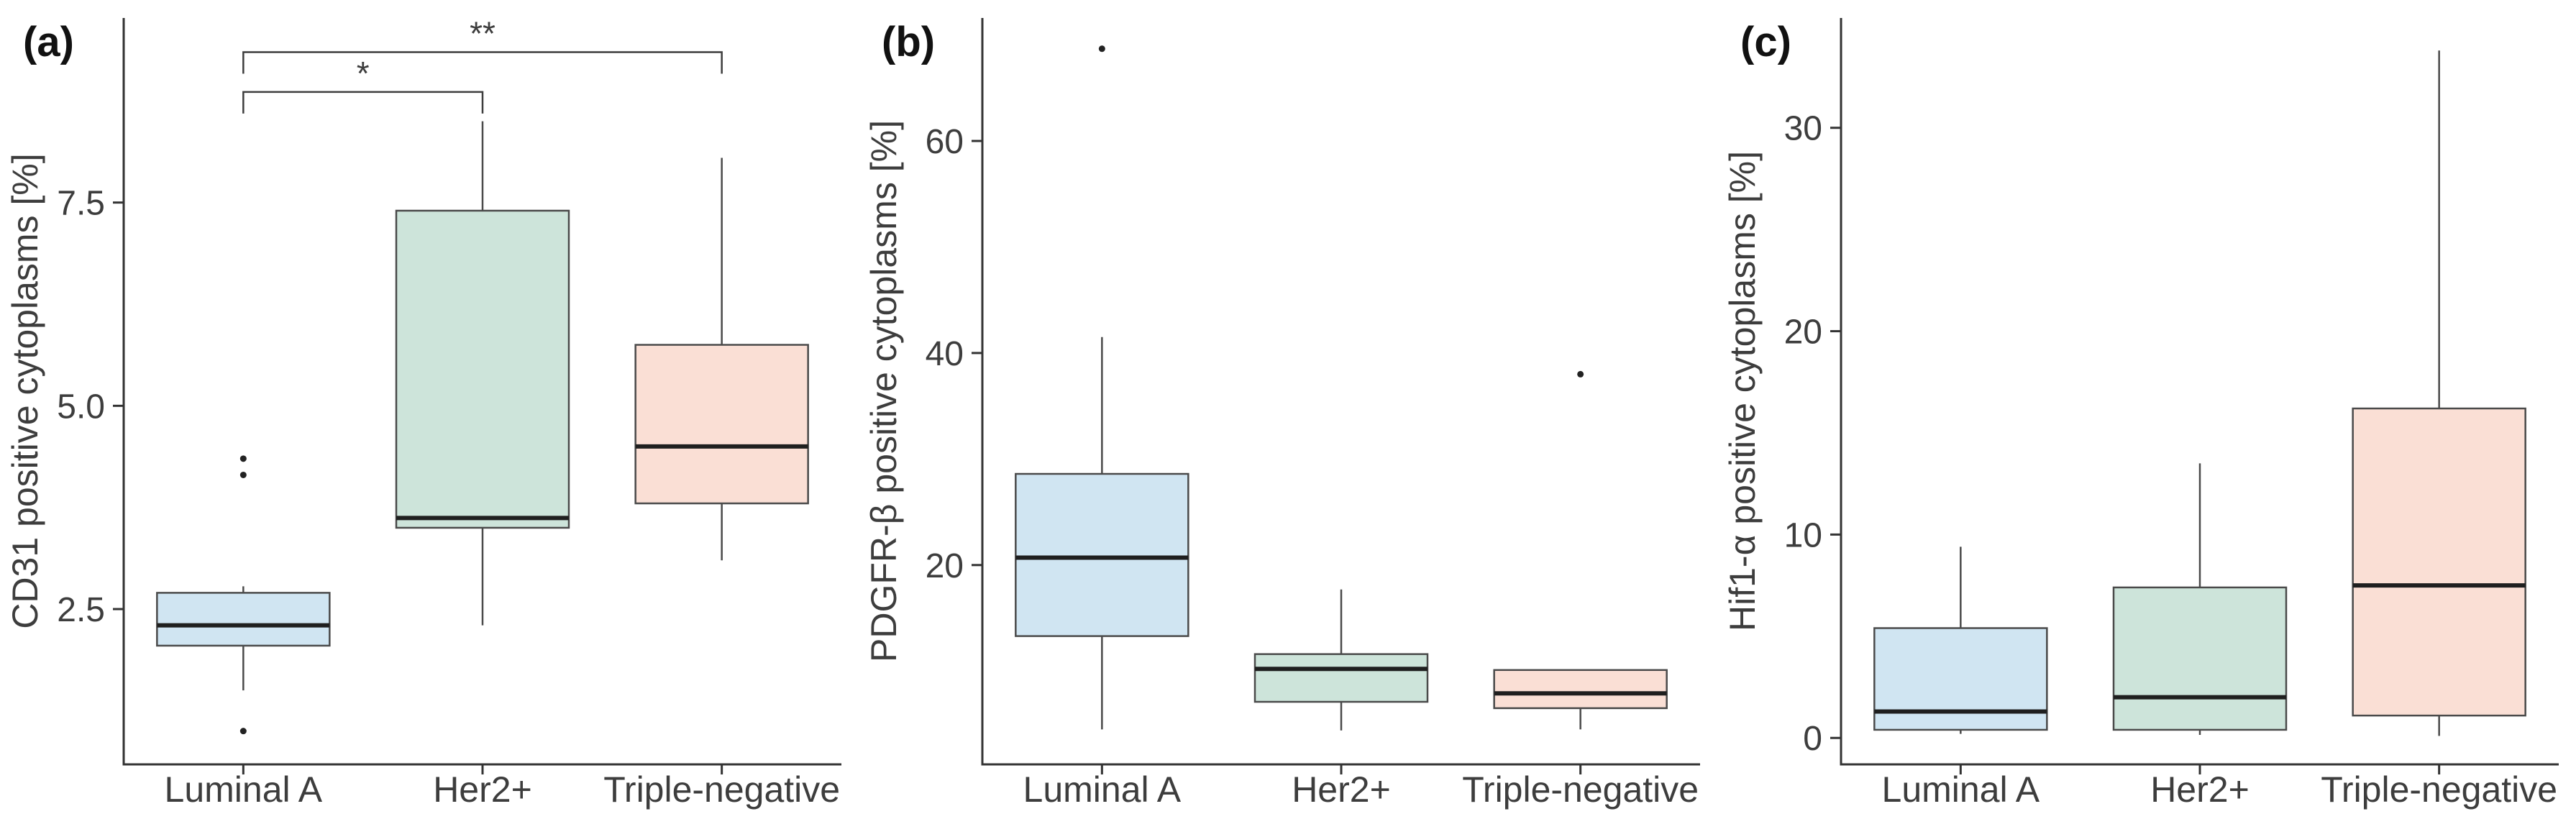  Describe the element at coordinates (81, 407) in the screenshot. I see `y-tick-label: 5.0` at that location.